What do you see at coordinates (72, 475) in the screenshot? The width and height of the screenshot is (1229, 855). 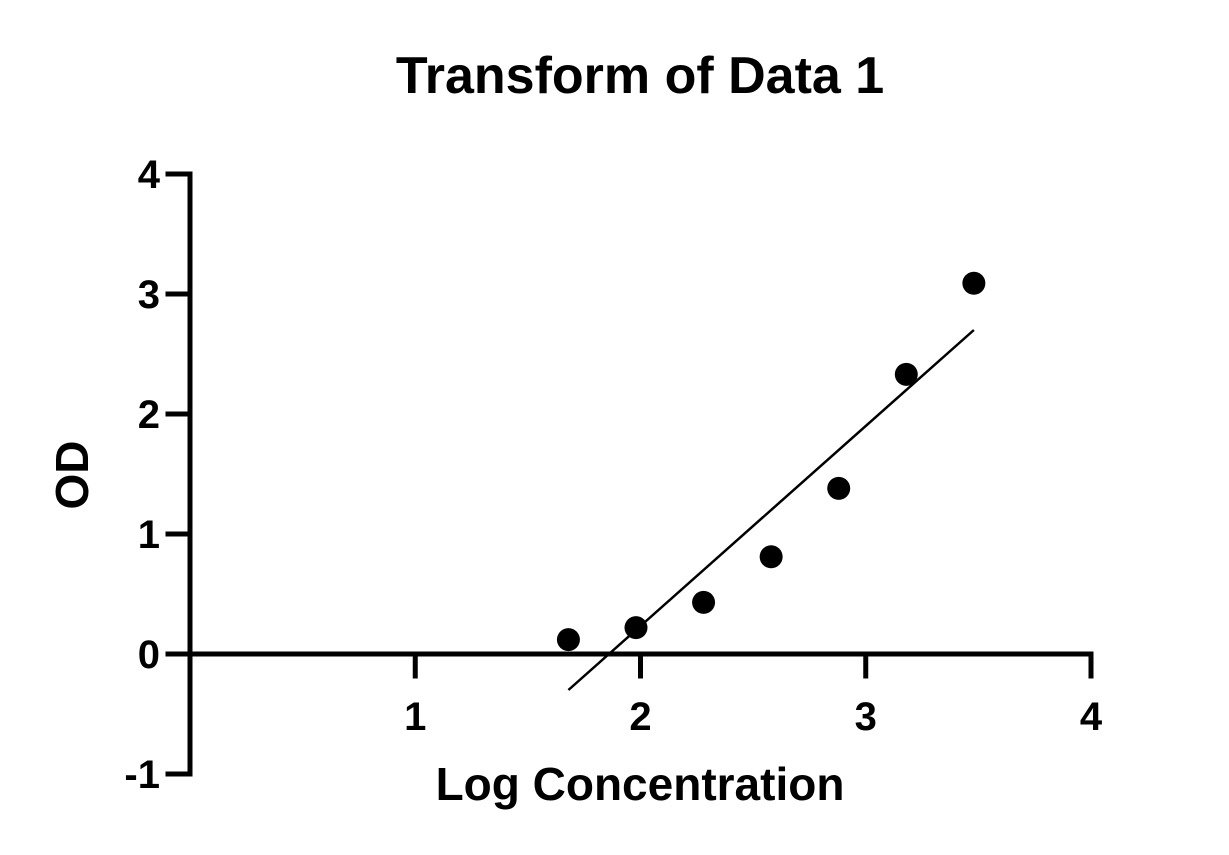 I see `y-axis-label: OD` at bounding box center [72, 475].